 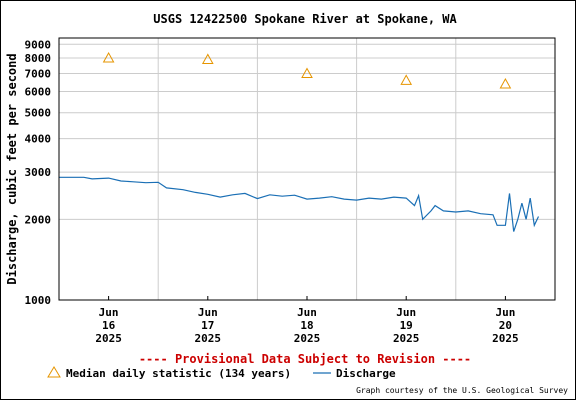 I want to click on y-tick-label: 4000, so click(x=38, y=139).